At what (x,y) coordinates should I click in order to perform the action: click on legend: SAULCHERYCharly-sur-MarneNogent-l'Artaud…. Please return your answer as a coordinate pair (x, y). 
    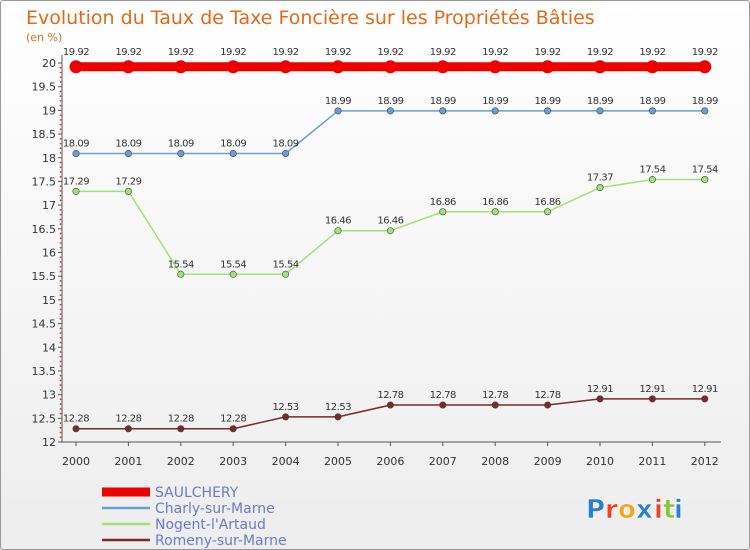
    Looking at the image, I should click on (194, 517).